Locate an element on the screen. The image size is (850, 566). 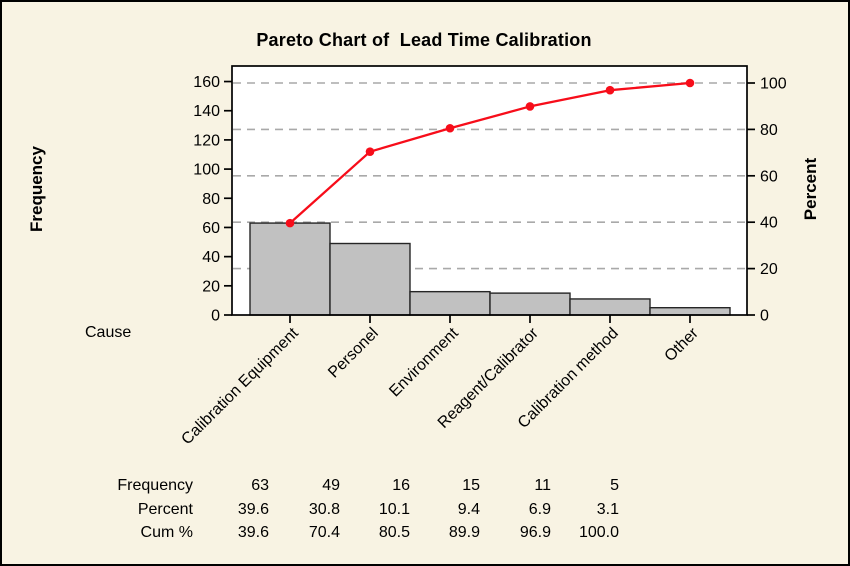
table-cell: 80.5 is located at coordinates (394, 532).